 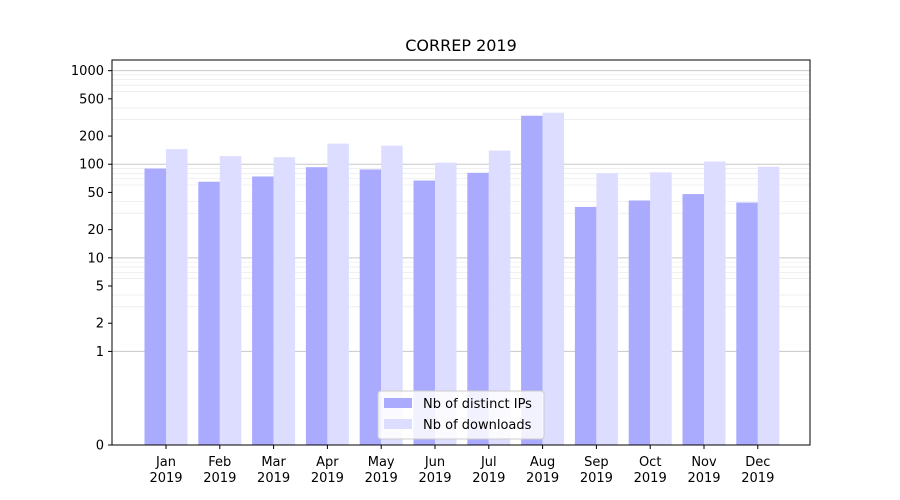 What do you see at coordinates (757, 462) in the screenshot?
I see `x-tick-label: Dec` at bounding box center [757, 462].